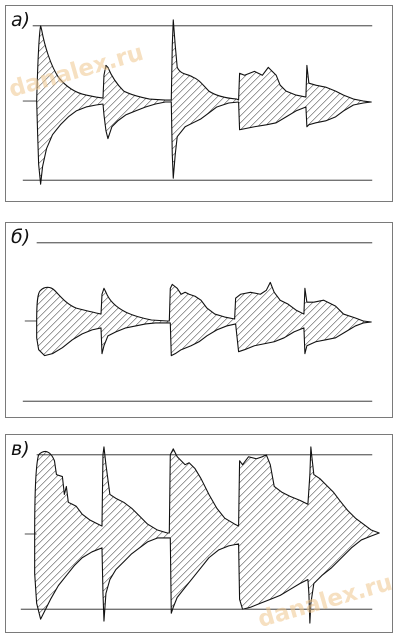 This screenshot has width=400, height=639. Describe the element at coordinates (21, 20) in the screenshot. I see `panel-label-a: а)` at that location.